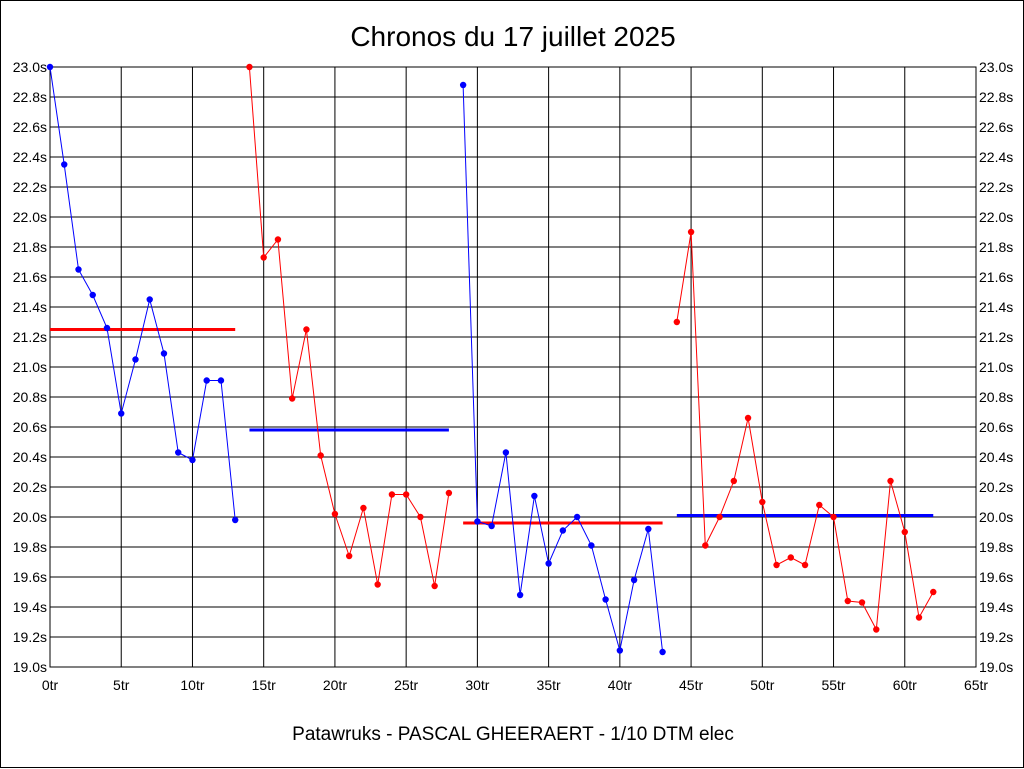 Image resolution: width=1024 pixels, height=769 pixels. Describe the element at coordinates (996, 97) in the screenshot. I see `y-tick-label-right: 22.8s` at that location.